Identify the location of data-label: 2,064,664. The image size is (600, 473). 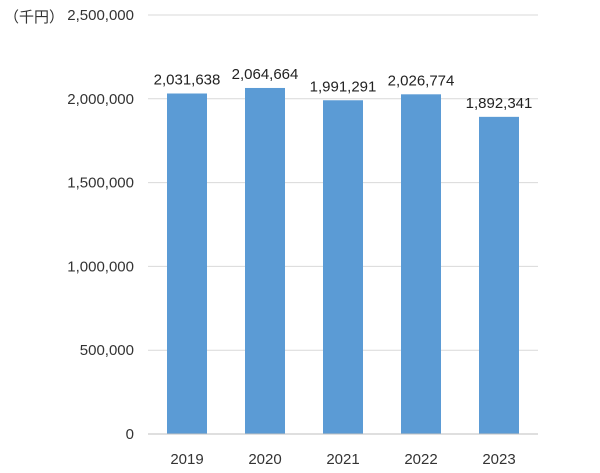
(265, 74).